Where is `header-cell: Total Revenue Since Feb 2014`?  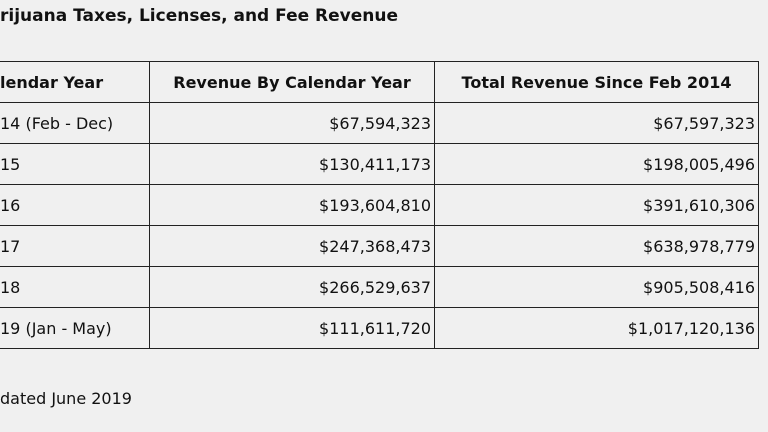 header-cell: Total Revenue Since Feb 2014 is located at coordinates (596, 82).